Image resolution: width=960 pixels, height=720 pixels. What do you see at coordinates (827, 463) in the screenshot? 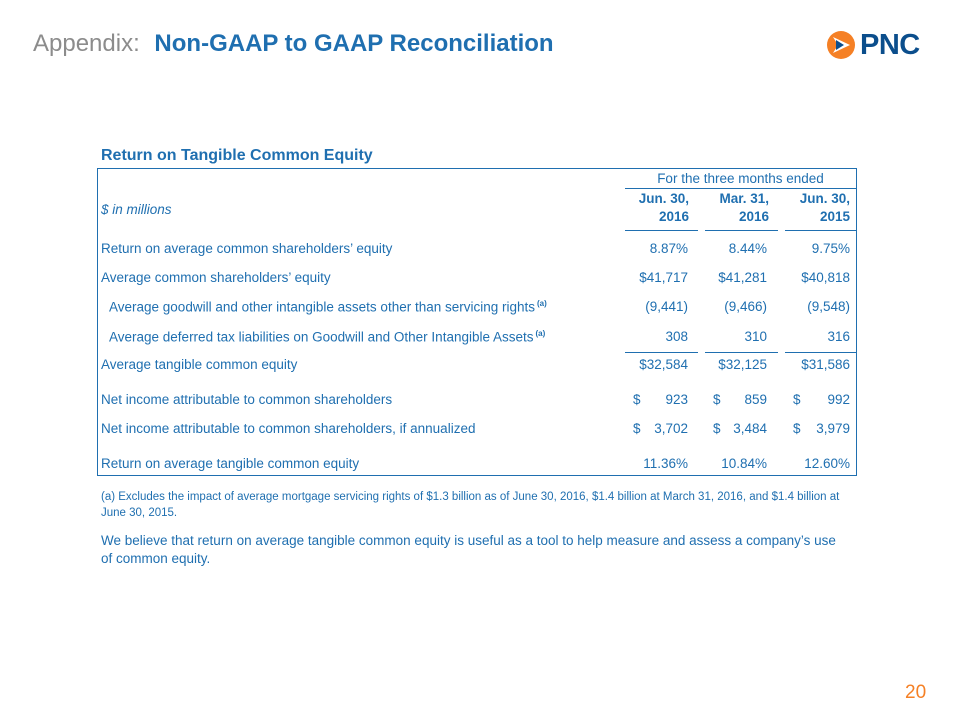
I see `row-value: 12.60%` at bounding box center [827, 463].